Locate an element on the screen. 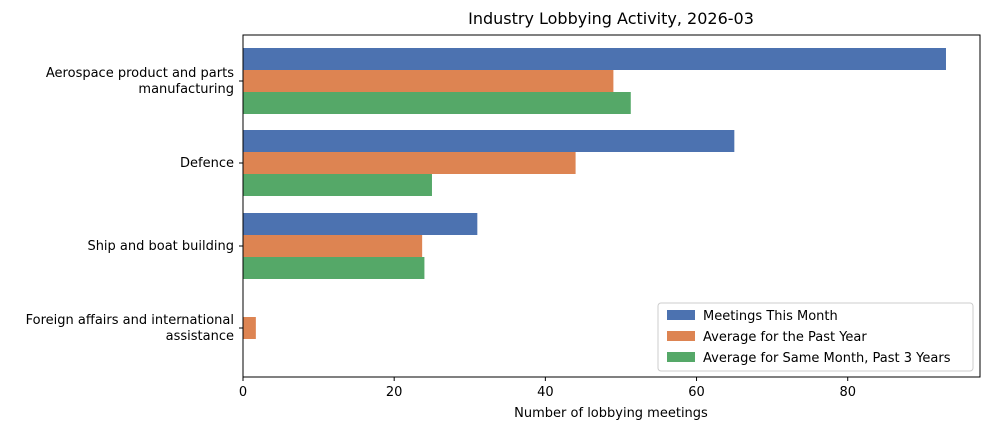  y-tick-label: Foreign affairs and international is located at coordinates (130, 320).